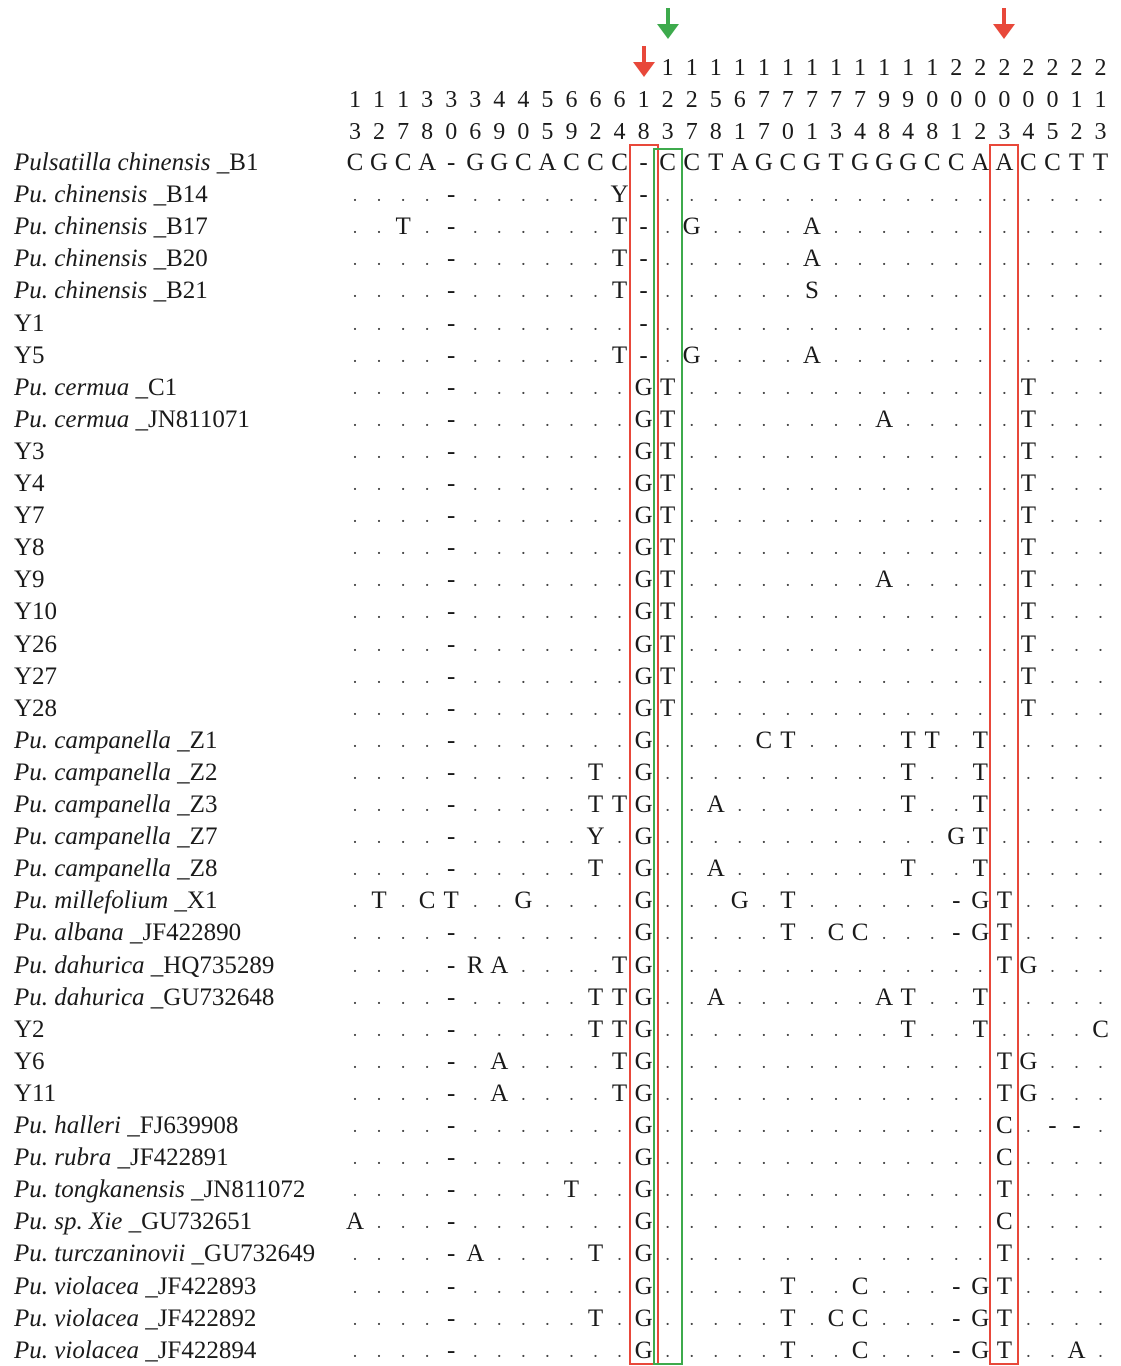 The height and width of the screenshot is (1366, 1121). I want to click on green-highlight-box, so click(667, 756).